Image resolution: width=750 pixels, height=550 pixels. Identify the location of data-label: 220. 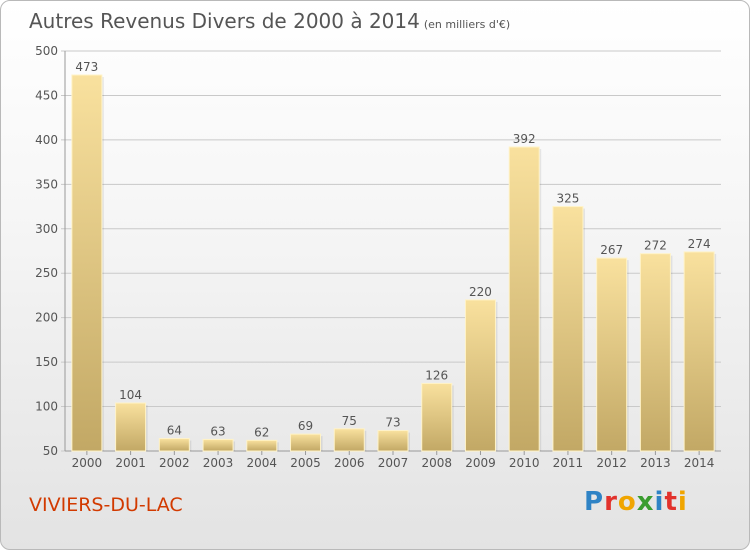
(480, 292).